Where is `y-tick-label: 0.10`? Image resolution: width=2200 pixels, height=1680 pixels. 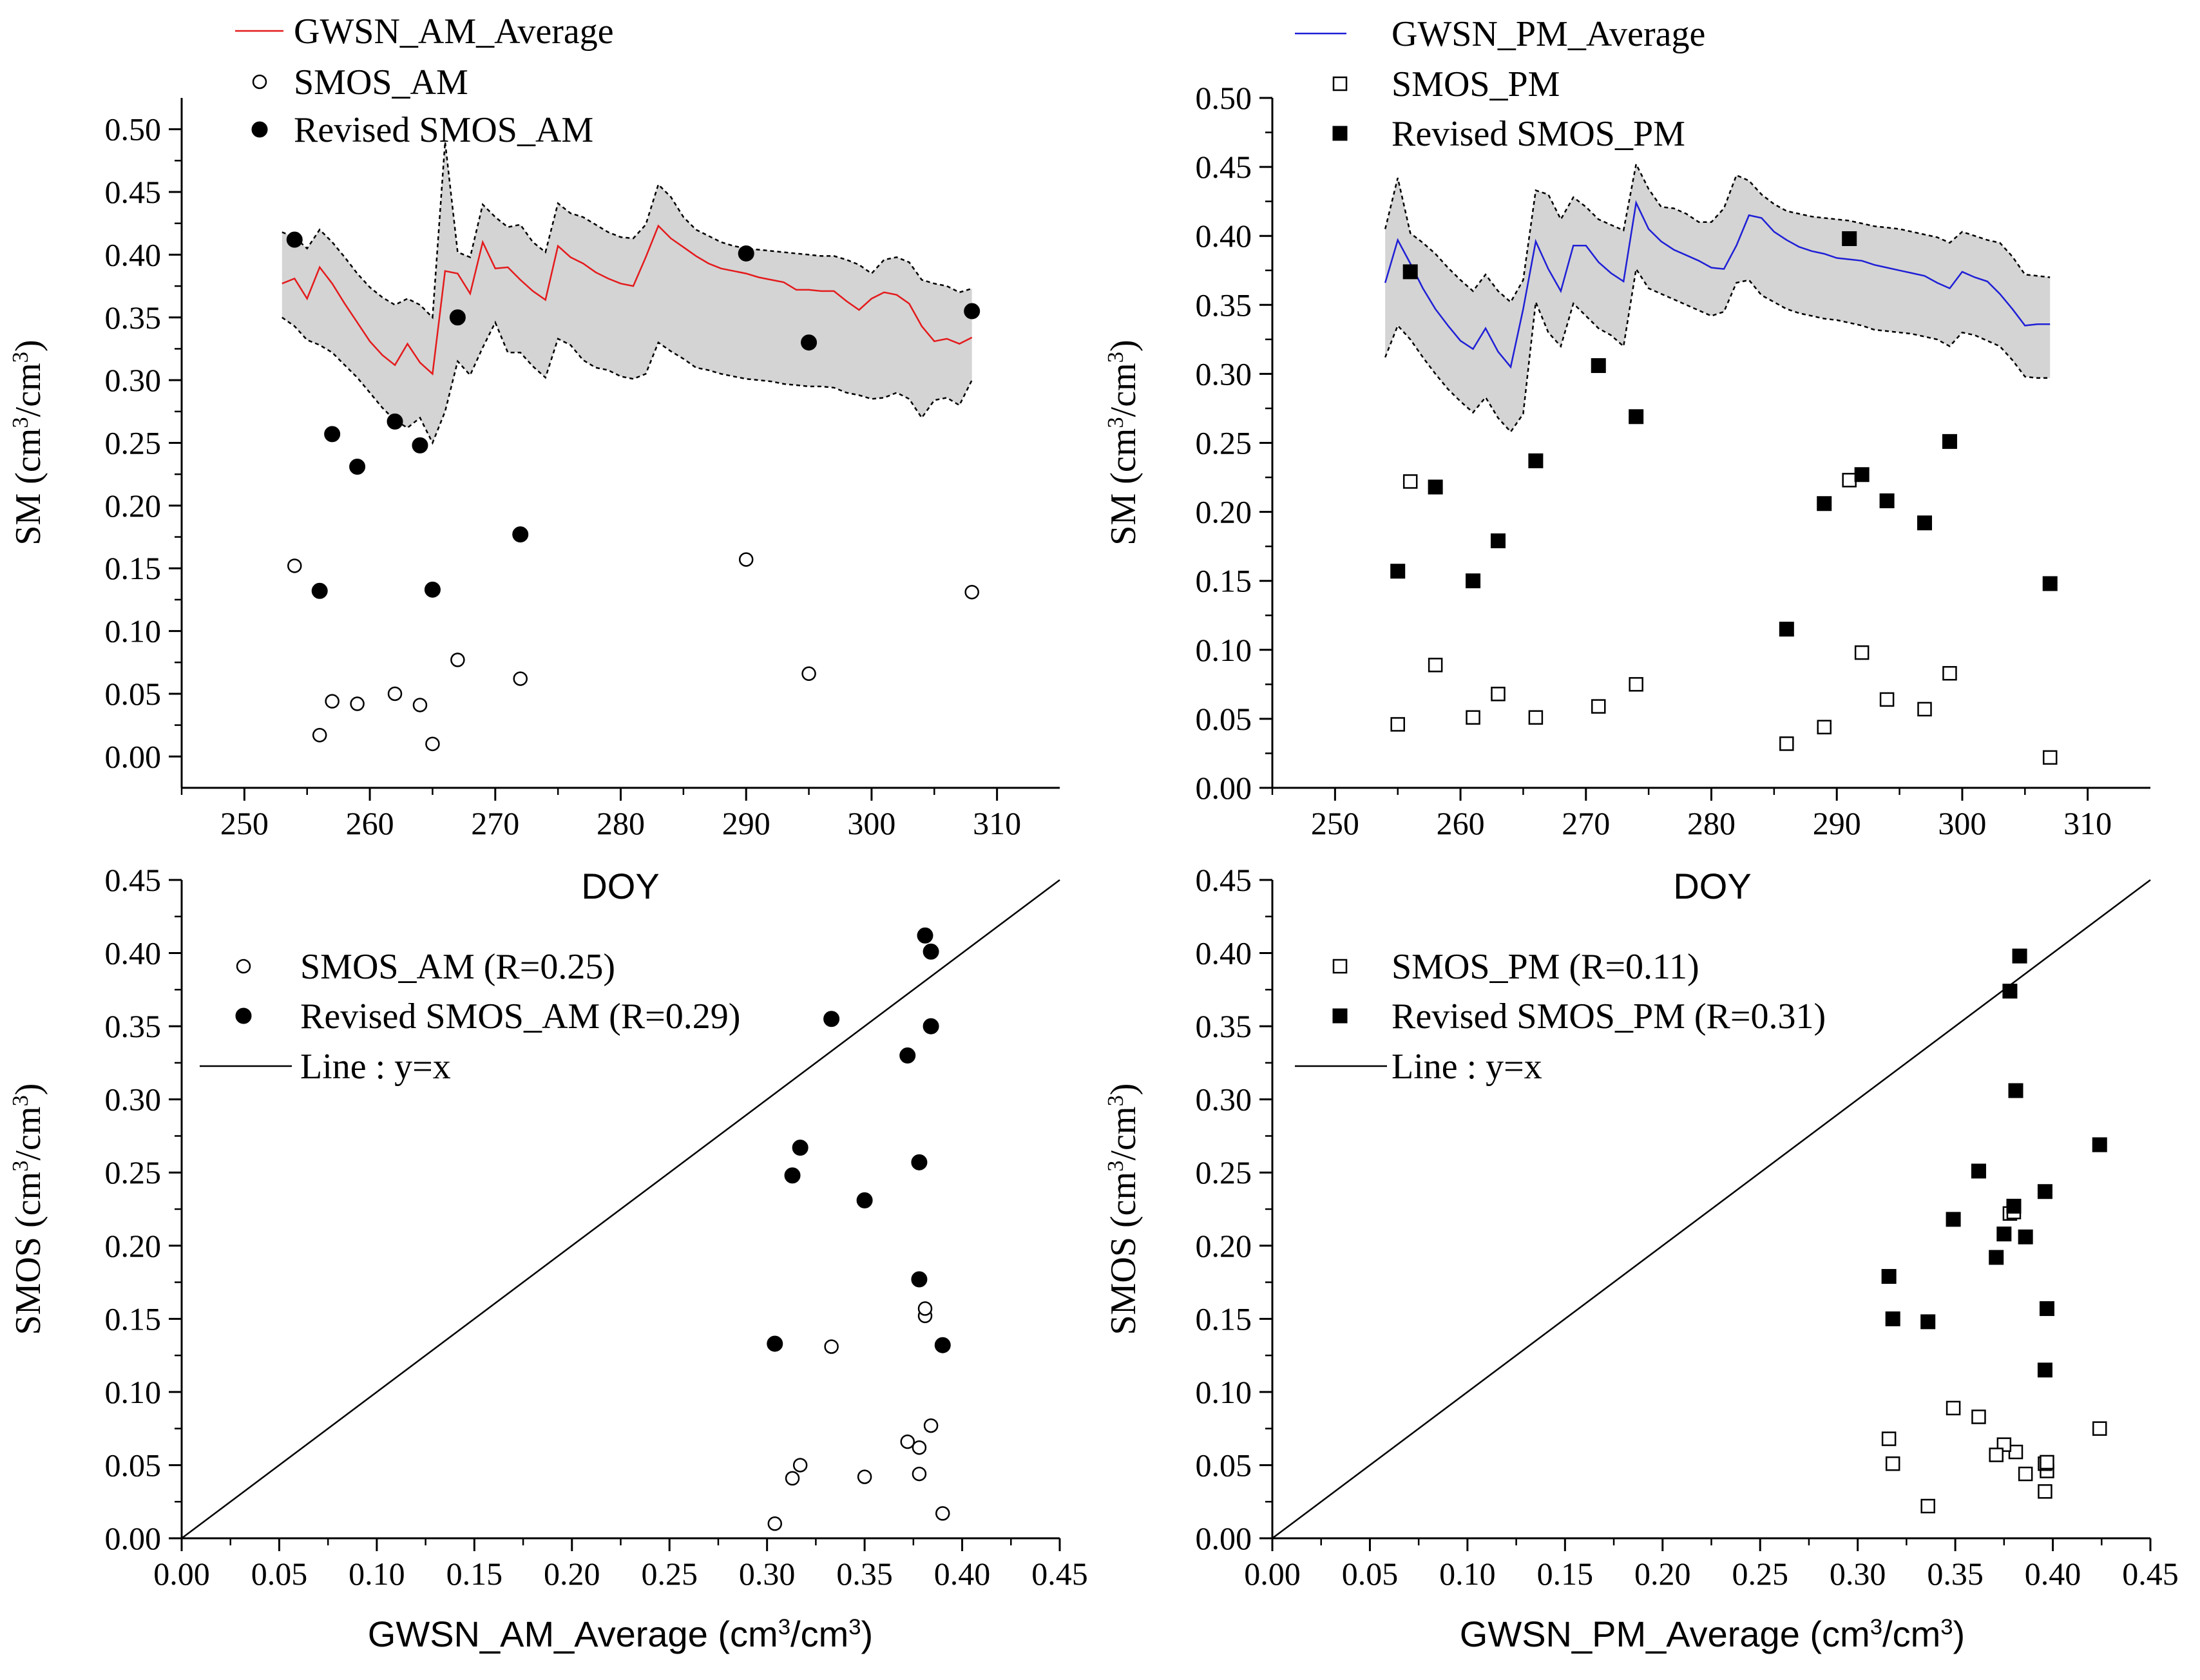
y-tick-label: 0.10 is located at coordinates (1224, 650).